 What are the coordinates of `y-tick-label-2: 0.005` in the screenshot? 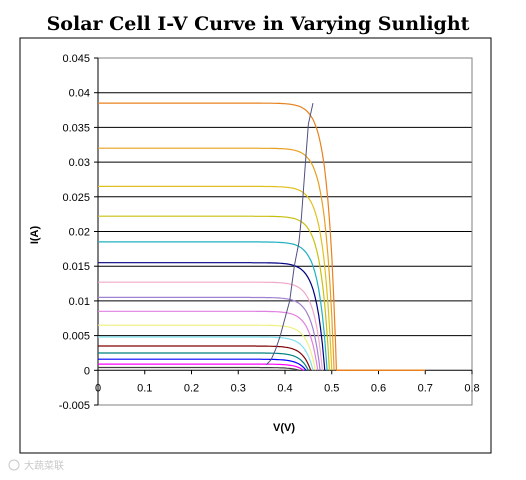 It's located at (76, 337).